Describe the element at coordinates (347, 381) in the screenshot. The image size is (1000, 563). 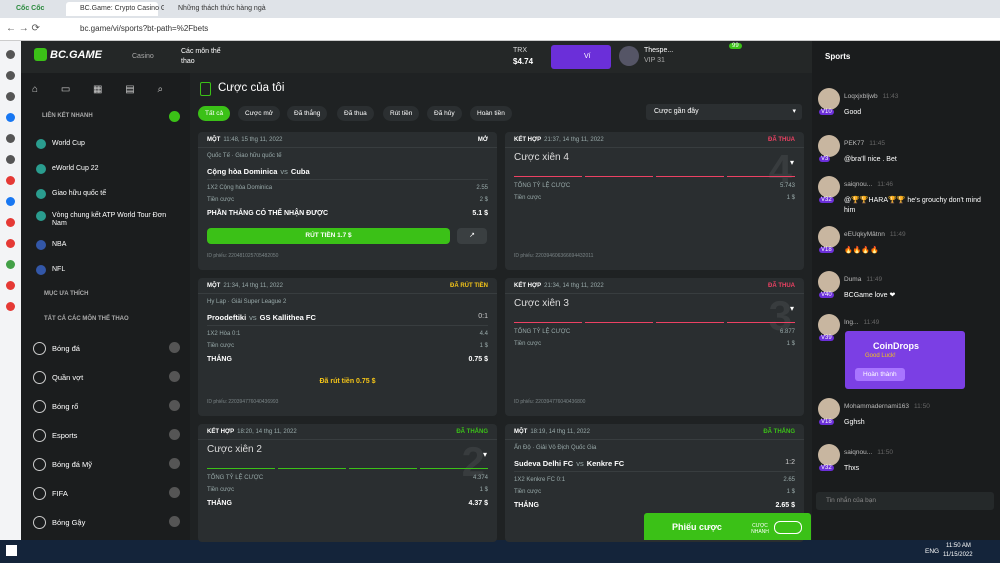
I see `cashout-done: Đã rút tiền 0.75 $` at that location.